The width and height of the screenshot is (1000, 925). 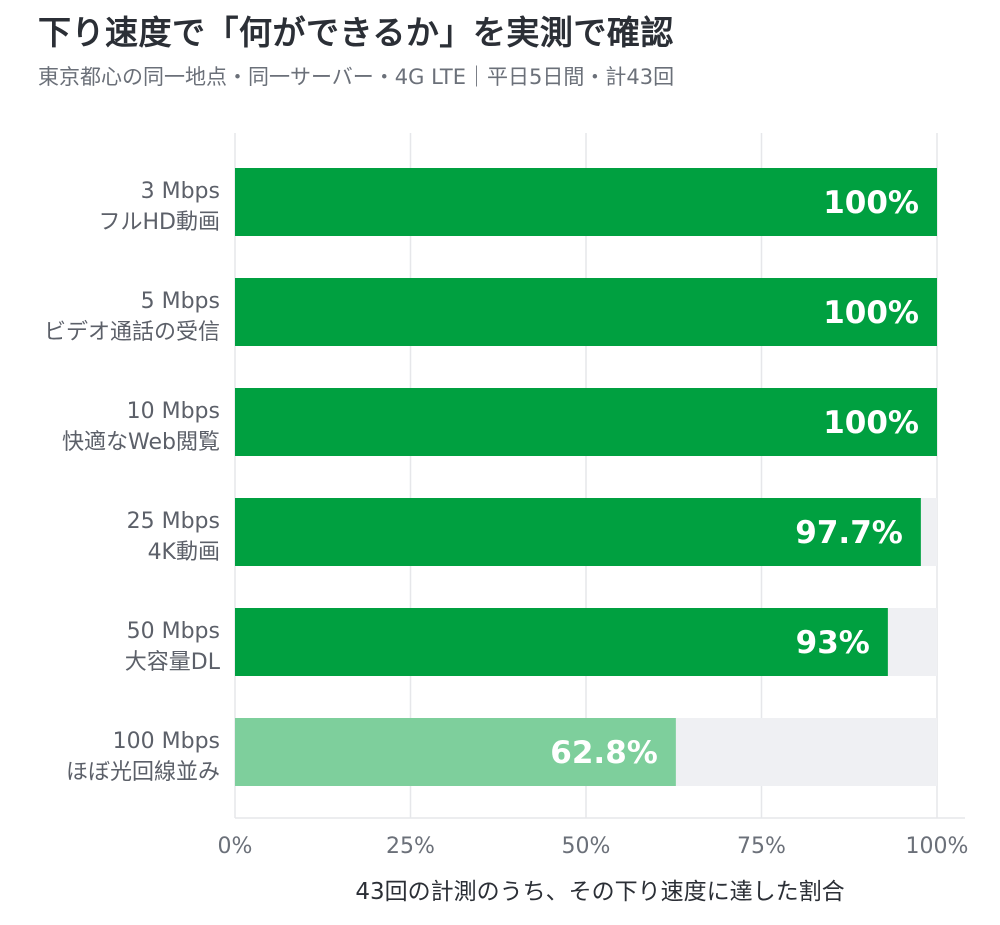 What do you see at coordinates (173, 411) in the screenshot?
I see `category-label-line: 10 Mbps` at bounding box center [173, 411].